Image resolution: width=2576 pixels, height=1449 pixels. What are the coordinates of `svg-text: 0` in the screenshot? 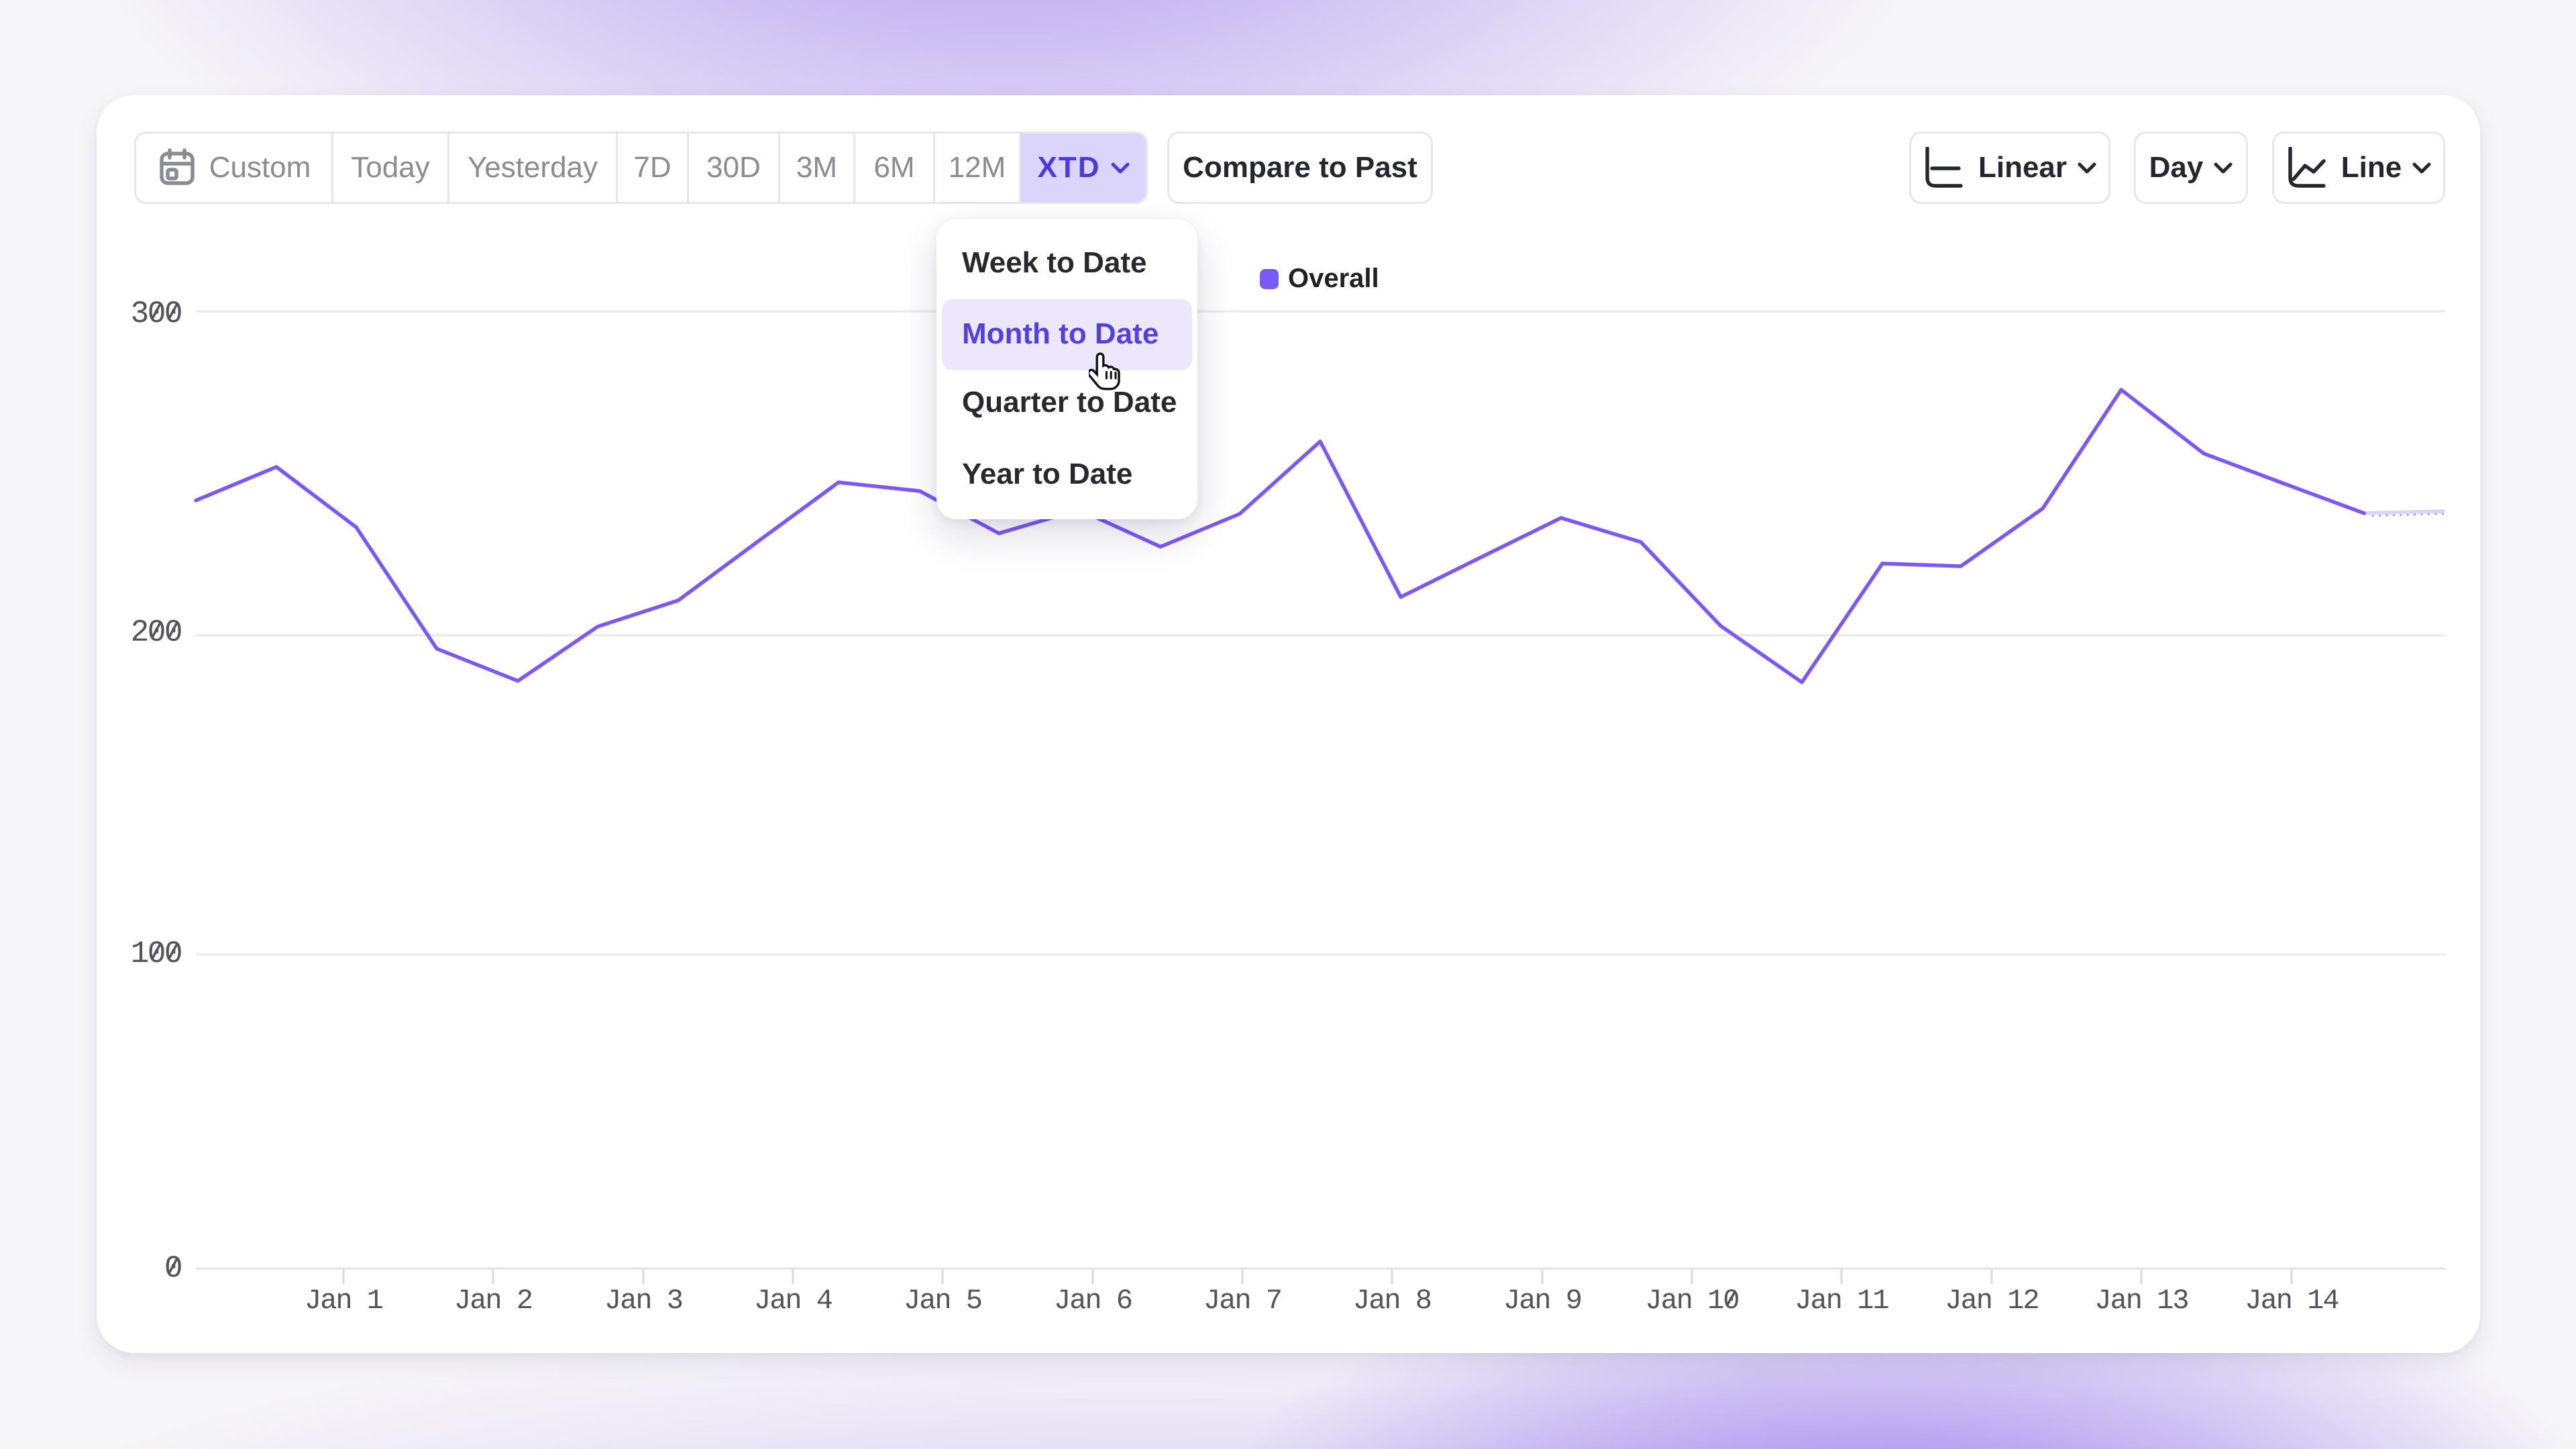 It's located at (172, 1268).